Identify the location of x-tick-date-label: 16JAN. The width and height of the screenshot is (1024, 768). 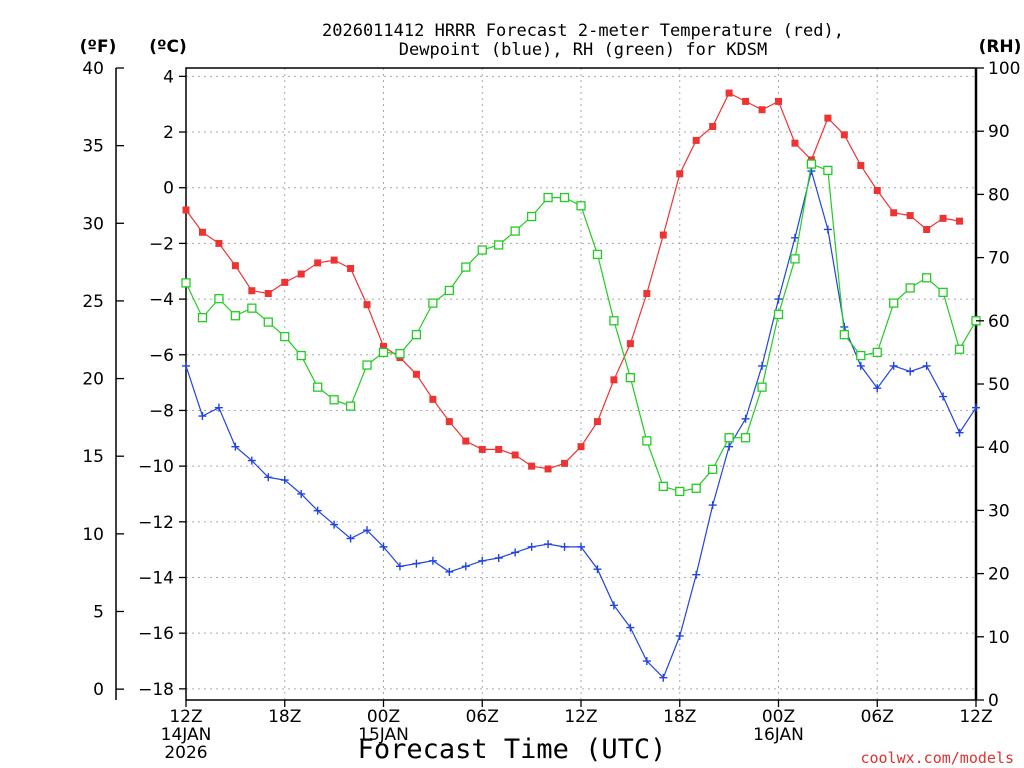
(778, 735).